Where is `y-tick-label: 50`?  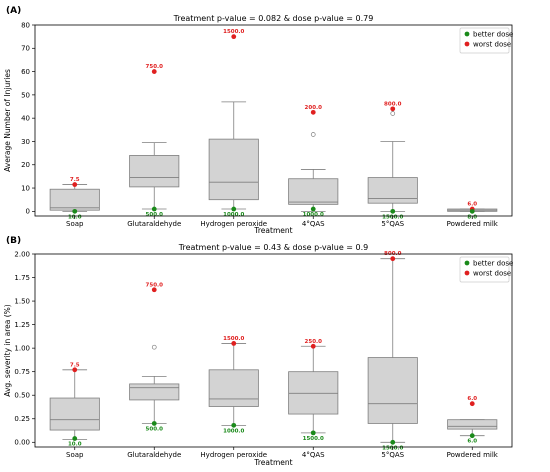 y-tick-label: 50 is located at coordinates (25, 95).